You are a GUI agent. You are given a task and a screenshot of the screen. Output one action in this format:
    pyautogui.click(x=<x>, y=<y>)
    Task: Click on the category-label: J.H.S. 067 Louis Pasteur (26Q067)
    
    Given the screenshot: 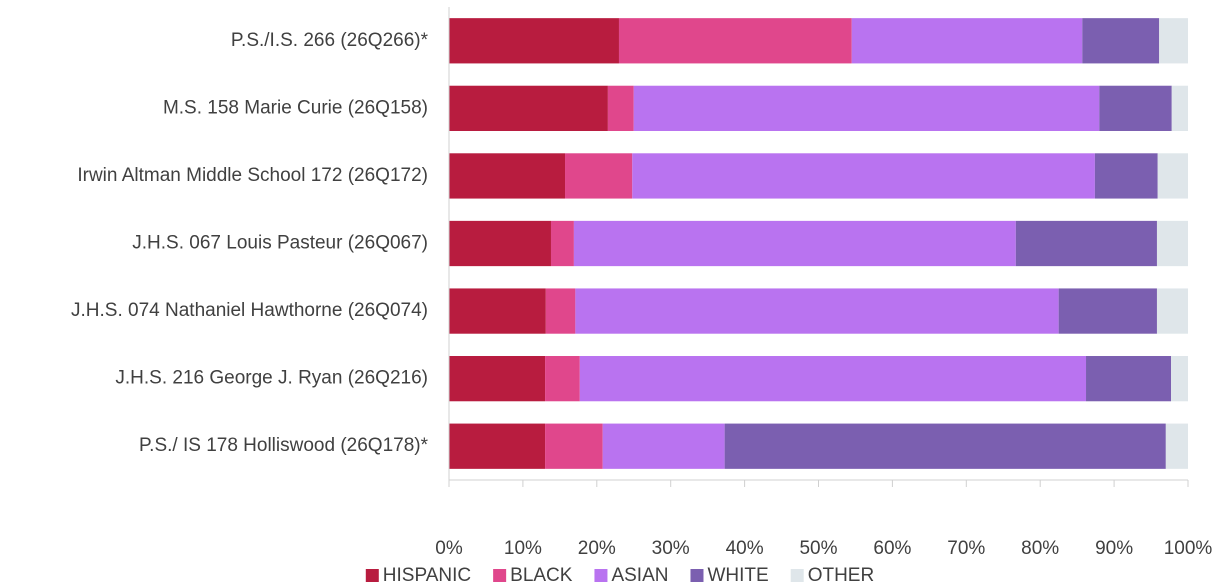 What is the action you would take?
    pyautogui.click(x=280, y=243)
    